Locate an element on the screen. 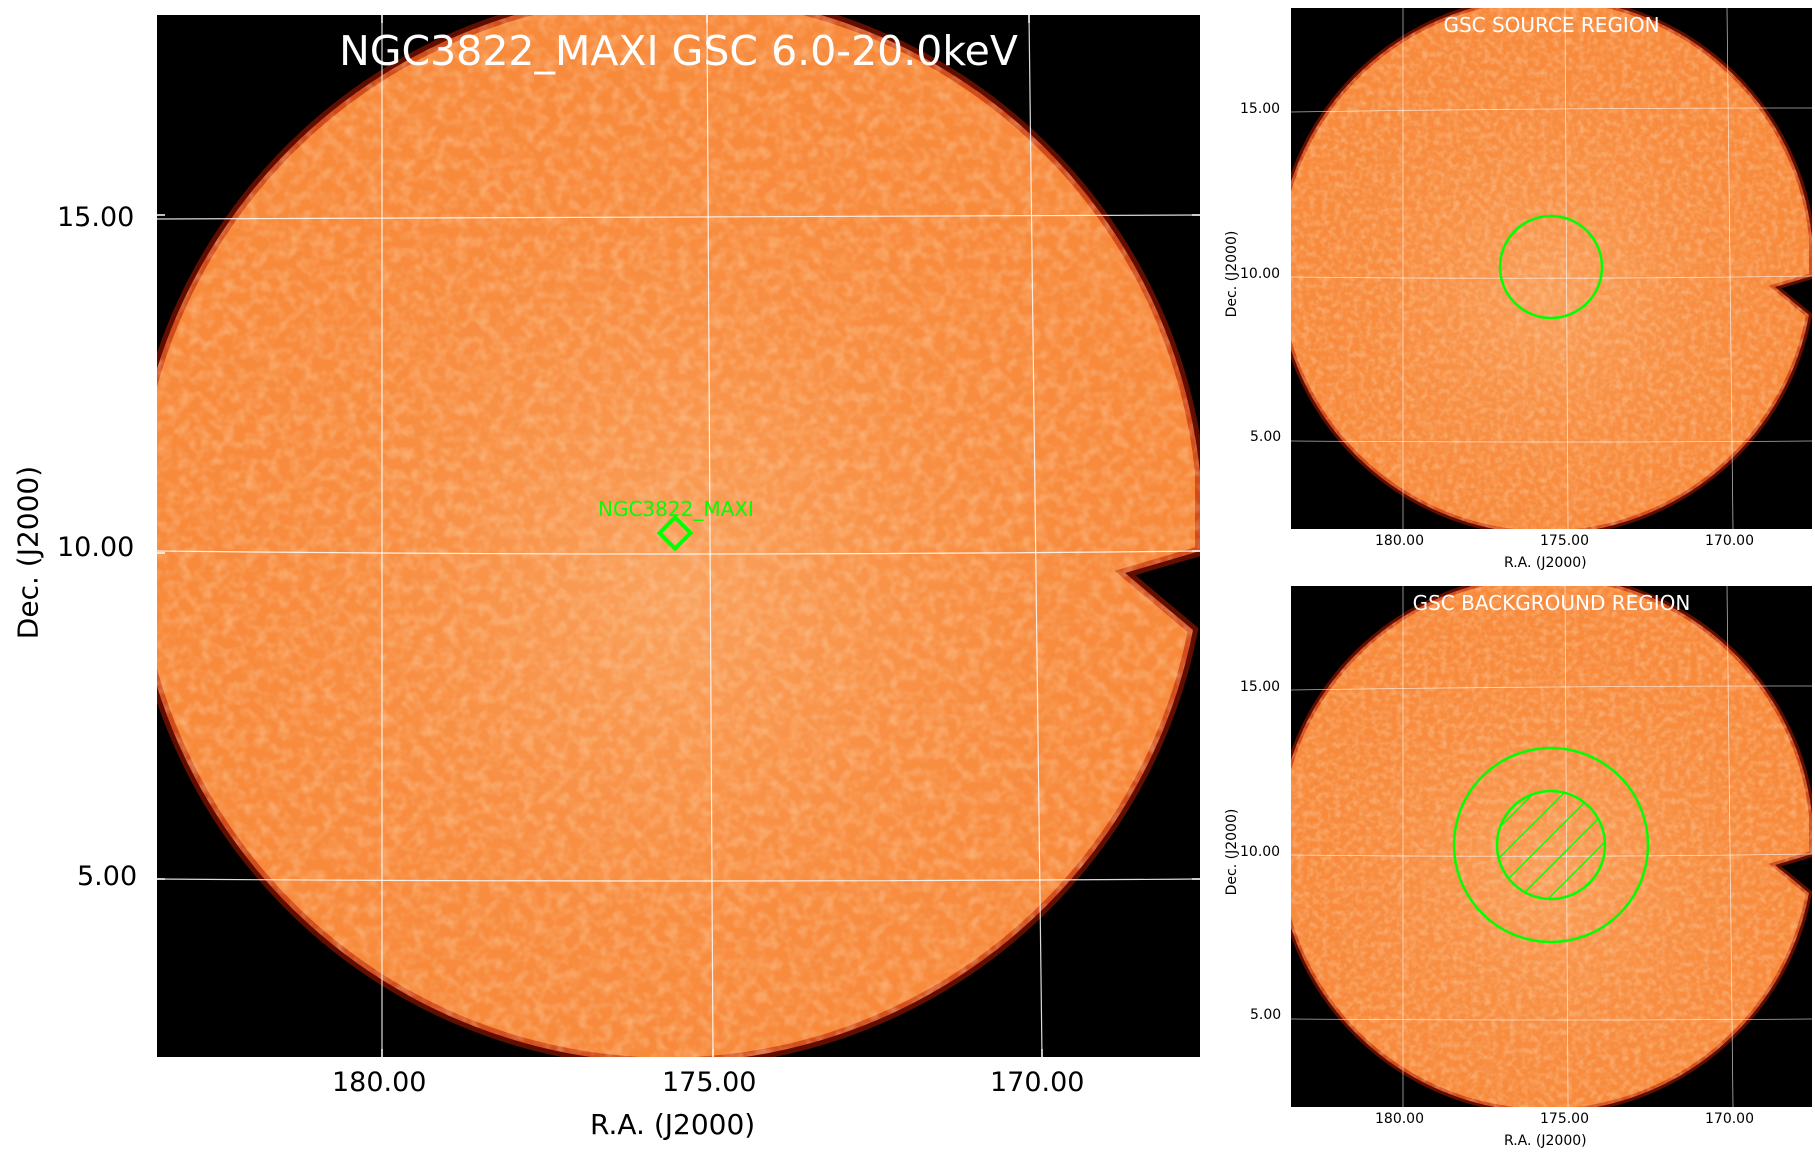 This screenshot has height=1156, width=1815. src-xtick-1: 180.00 is located at coordinates (1399, 541).